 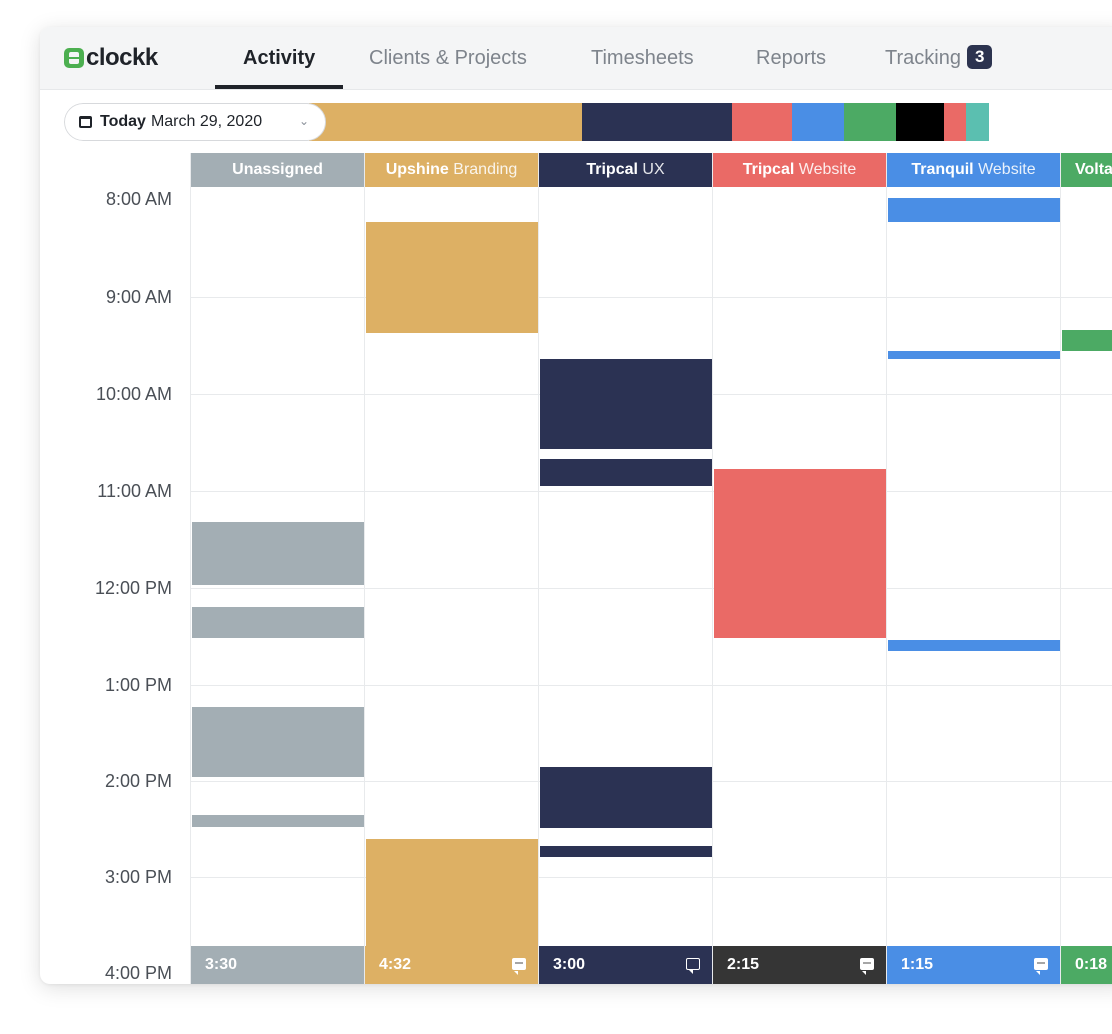 I want to click on hour-label: 3:00 PM, so click(x=138, y=877).